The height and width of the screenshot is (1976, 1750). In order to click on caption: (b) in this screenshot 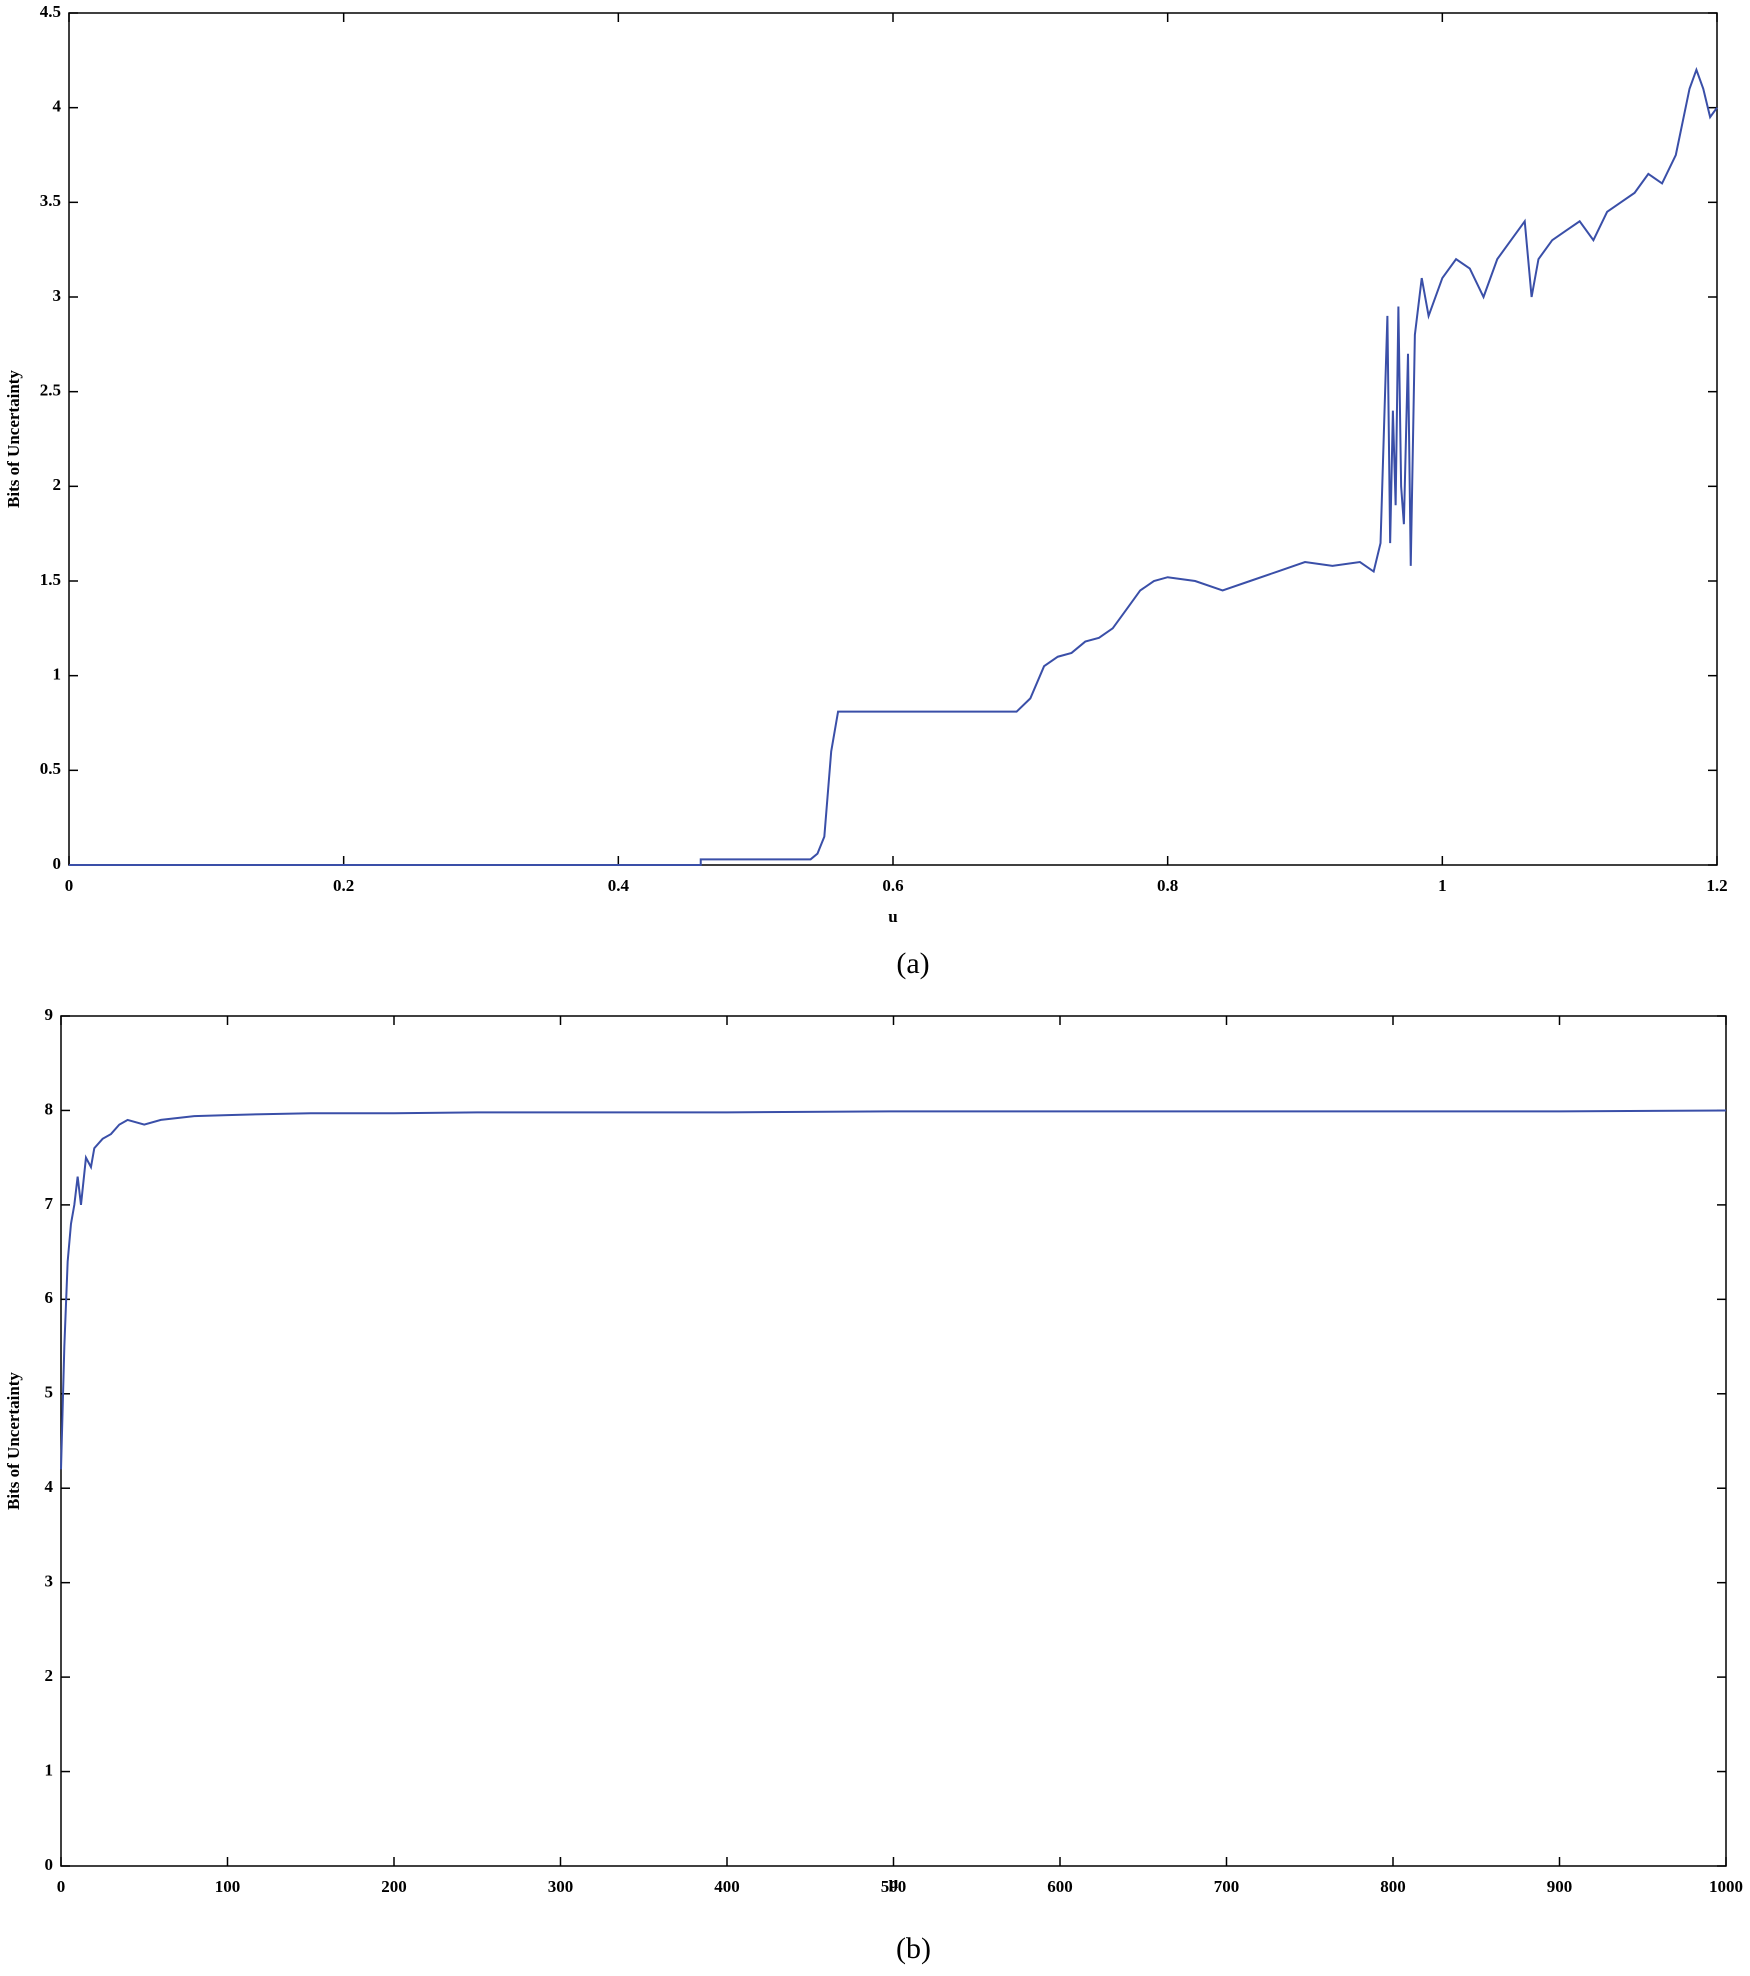, I will do `click(913, 1948)`.